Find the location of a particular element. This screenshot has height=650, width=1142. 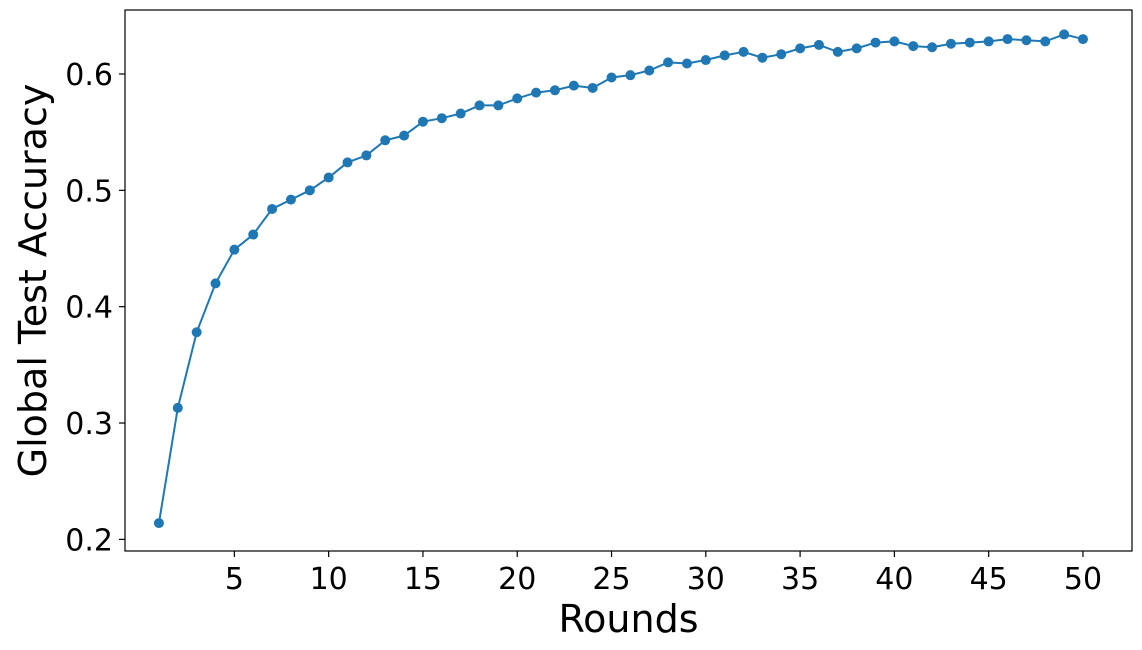

x-tick-label: 15 is located at coordinates (423, 579).